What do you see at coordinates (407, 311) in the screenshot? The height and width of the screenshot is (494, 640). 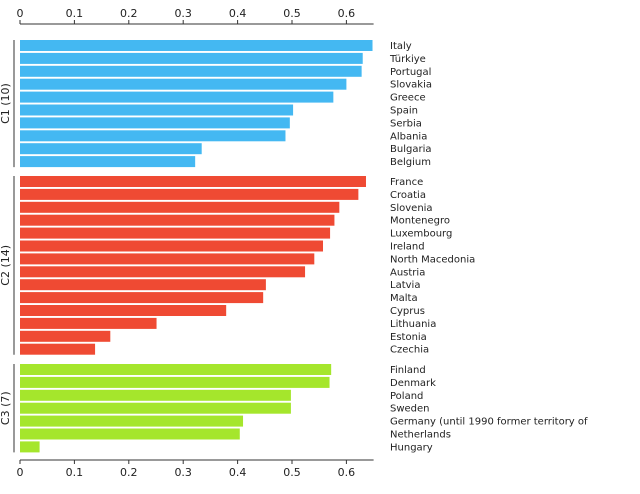 I see `category-label: Cyprus` at bounding box center [407, 311].